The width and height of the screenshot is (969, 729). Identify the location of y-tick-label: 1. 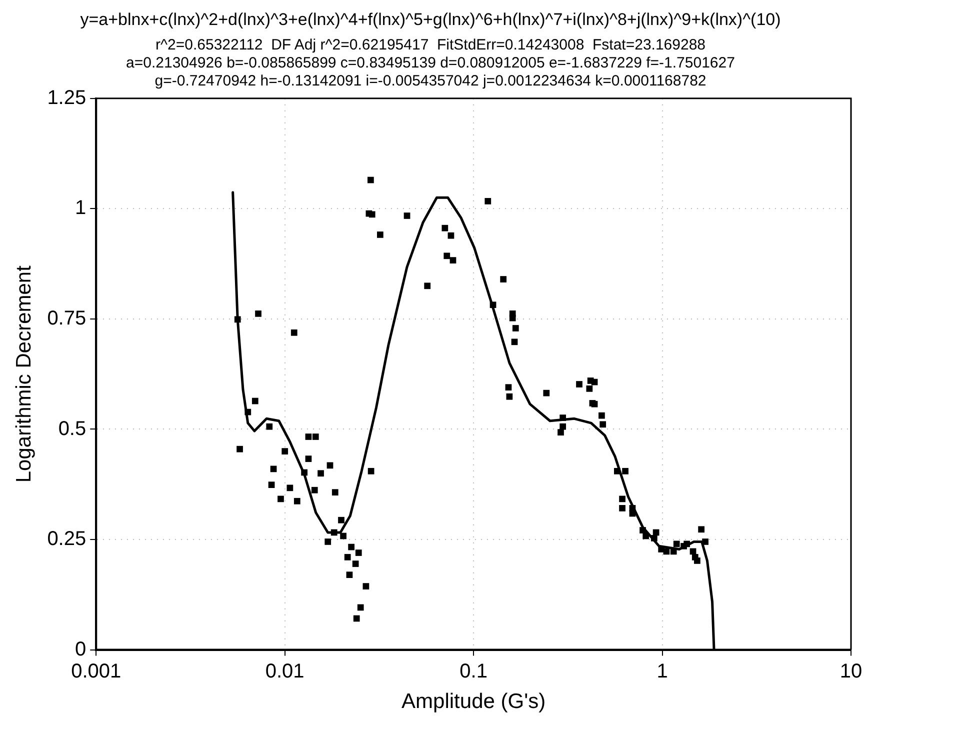
(80, 208).